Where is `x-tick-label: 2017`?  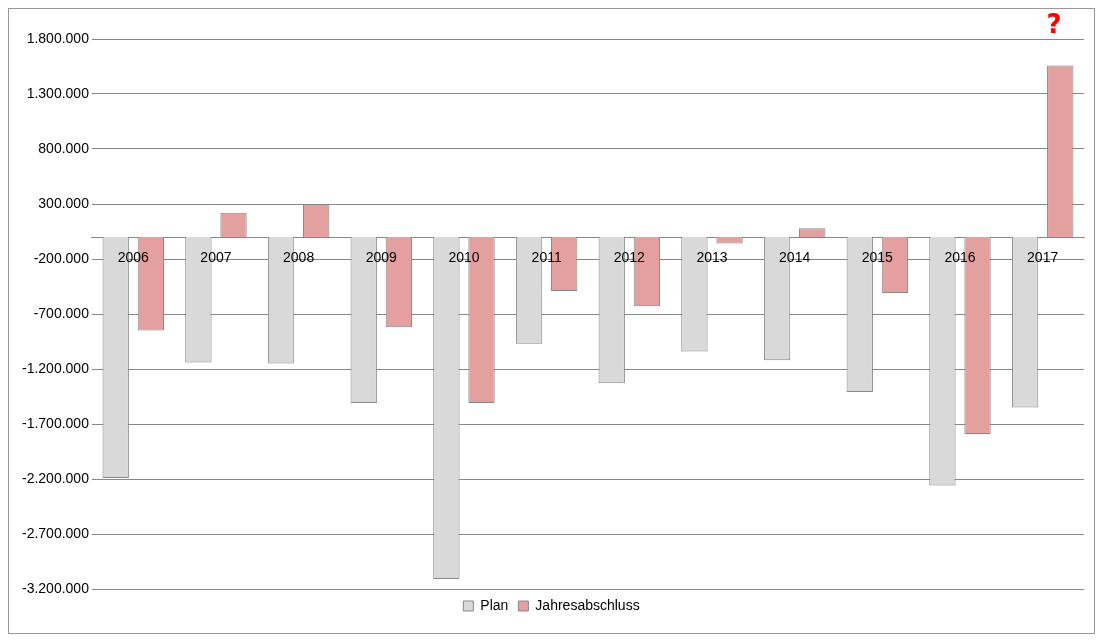 x-tick-label: 2017 is located at coordinates (1043, 256).